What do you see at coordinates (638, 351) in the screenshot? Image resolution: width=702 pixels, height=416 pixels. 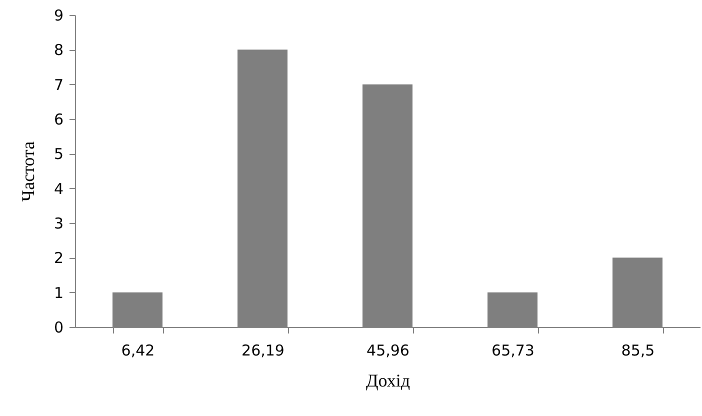 I see `x-tick-label: 85,5` at bounding box center [638, 351].